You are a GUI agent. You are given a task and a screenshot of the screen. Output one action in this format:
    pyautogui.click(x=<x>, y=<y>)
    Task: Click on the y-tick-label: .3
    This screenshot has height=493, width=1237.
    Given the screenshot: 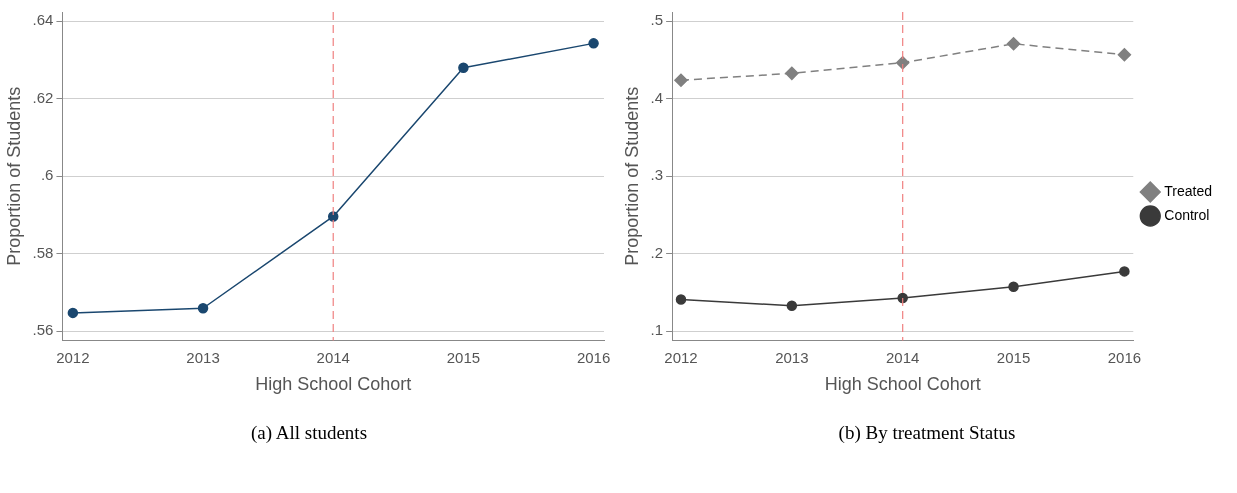 What is the action you would take?
    pyautogui.click(x=657, y=175)
    